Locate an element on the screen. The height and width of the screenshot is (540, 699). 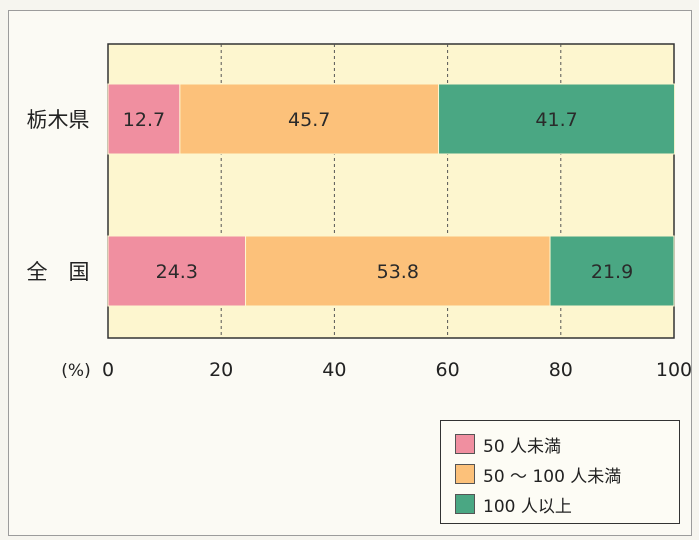
legend-label: 50 ～ 100 人未満 is located at coordinates (552, 476).